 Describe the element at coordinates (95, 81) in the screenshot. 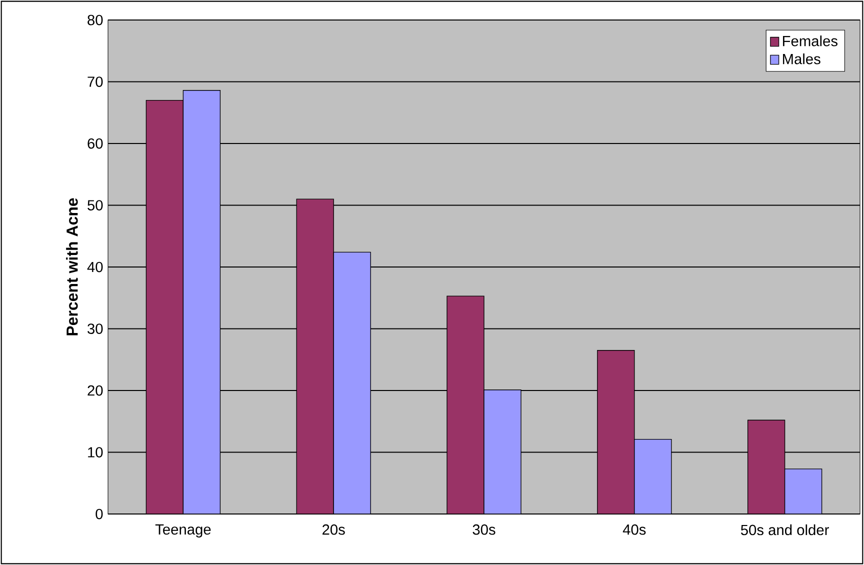

I see `y-tick-label: 70` at that location.